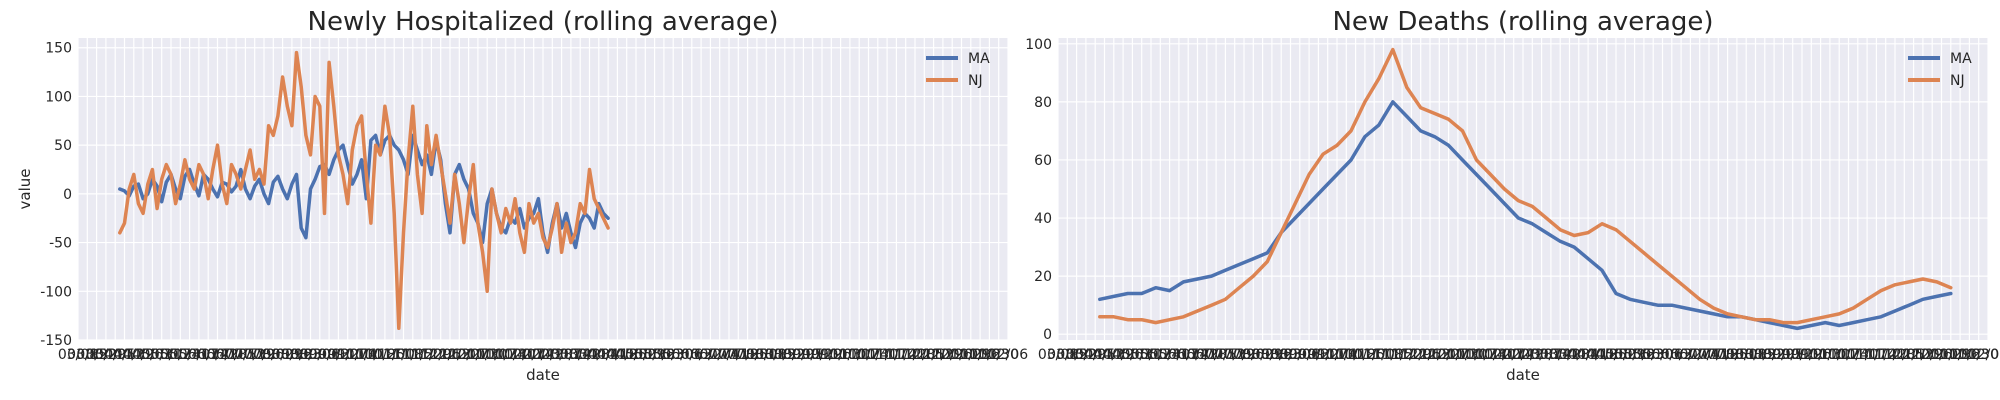 This screenshot has height=400, width=2000. Describe the element at coordinates (208, 355) in the screenshot. I see `x-tick-label: 06/14` at that location.